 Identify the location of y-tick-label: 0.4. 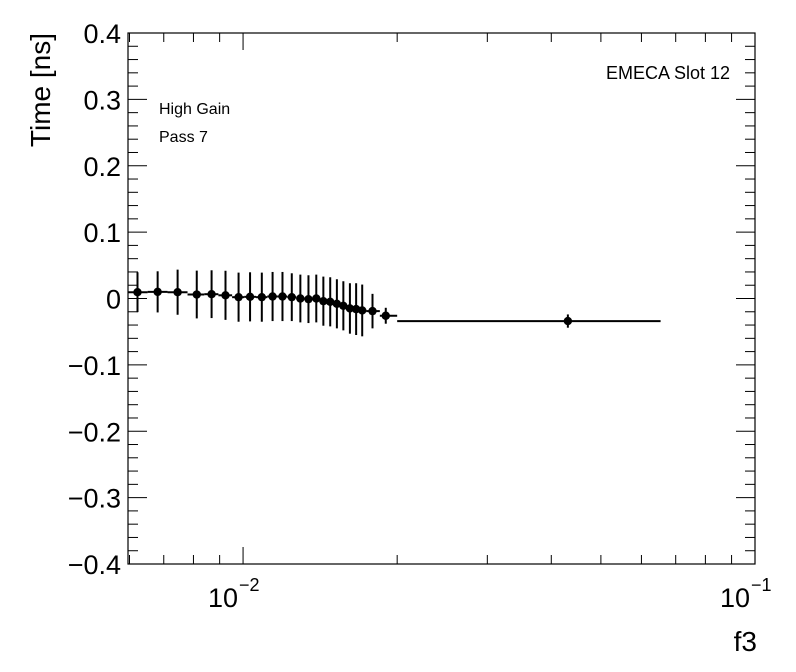
(102, 34).